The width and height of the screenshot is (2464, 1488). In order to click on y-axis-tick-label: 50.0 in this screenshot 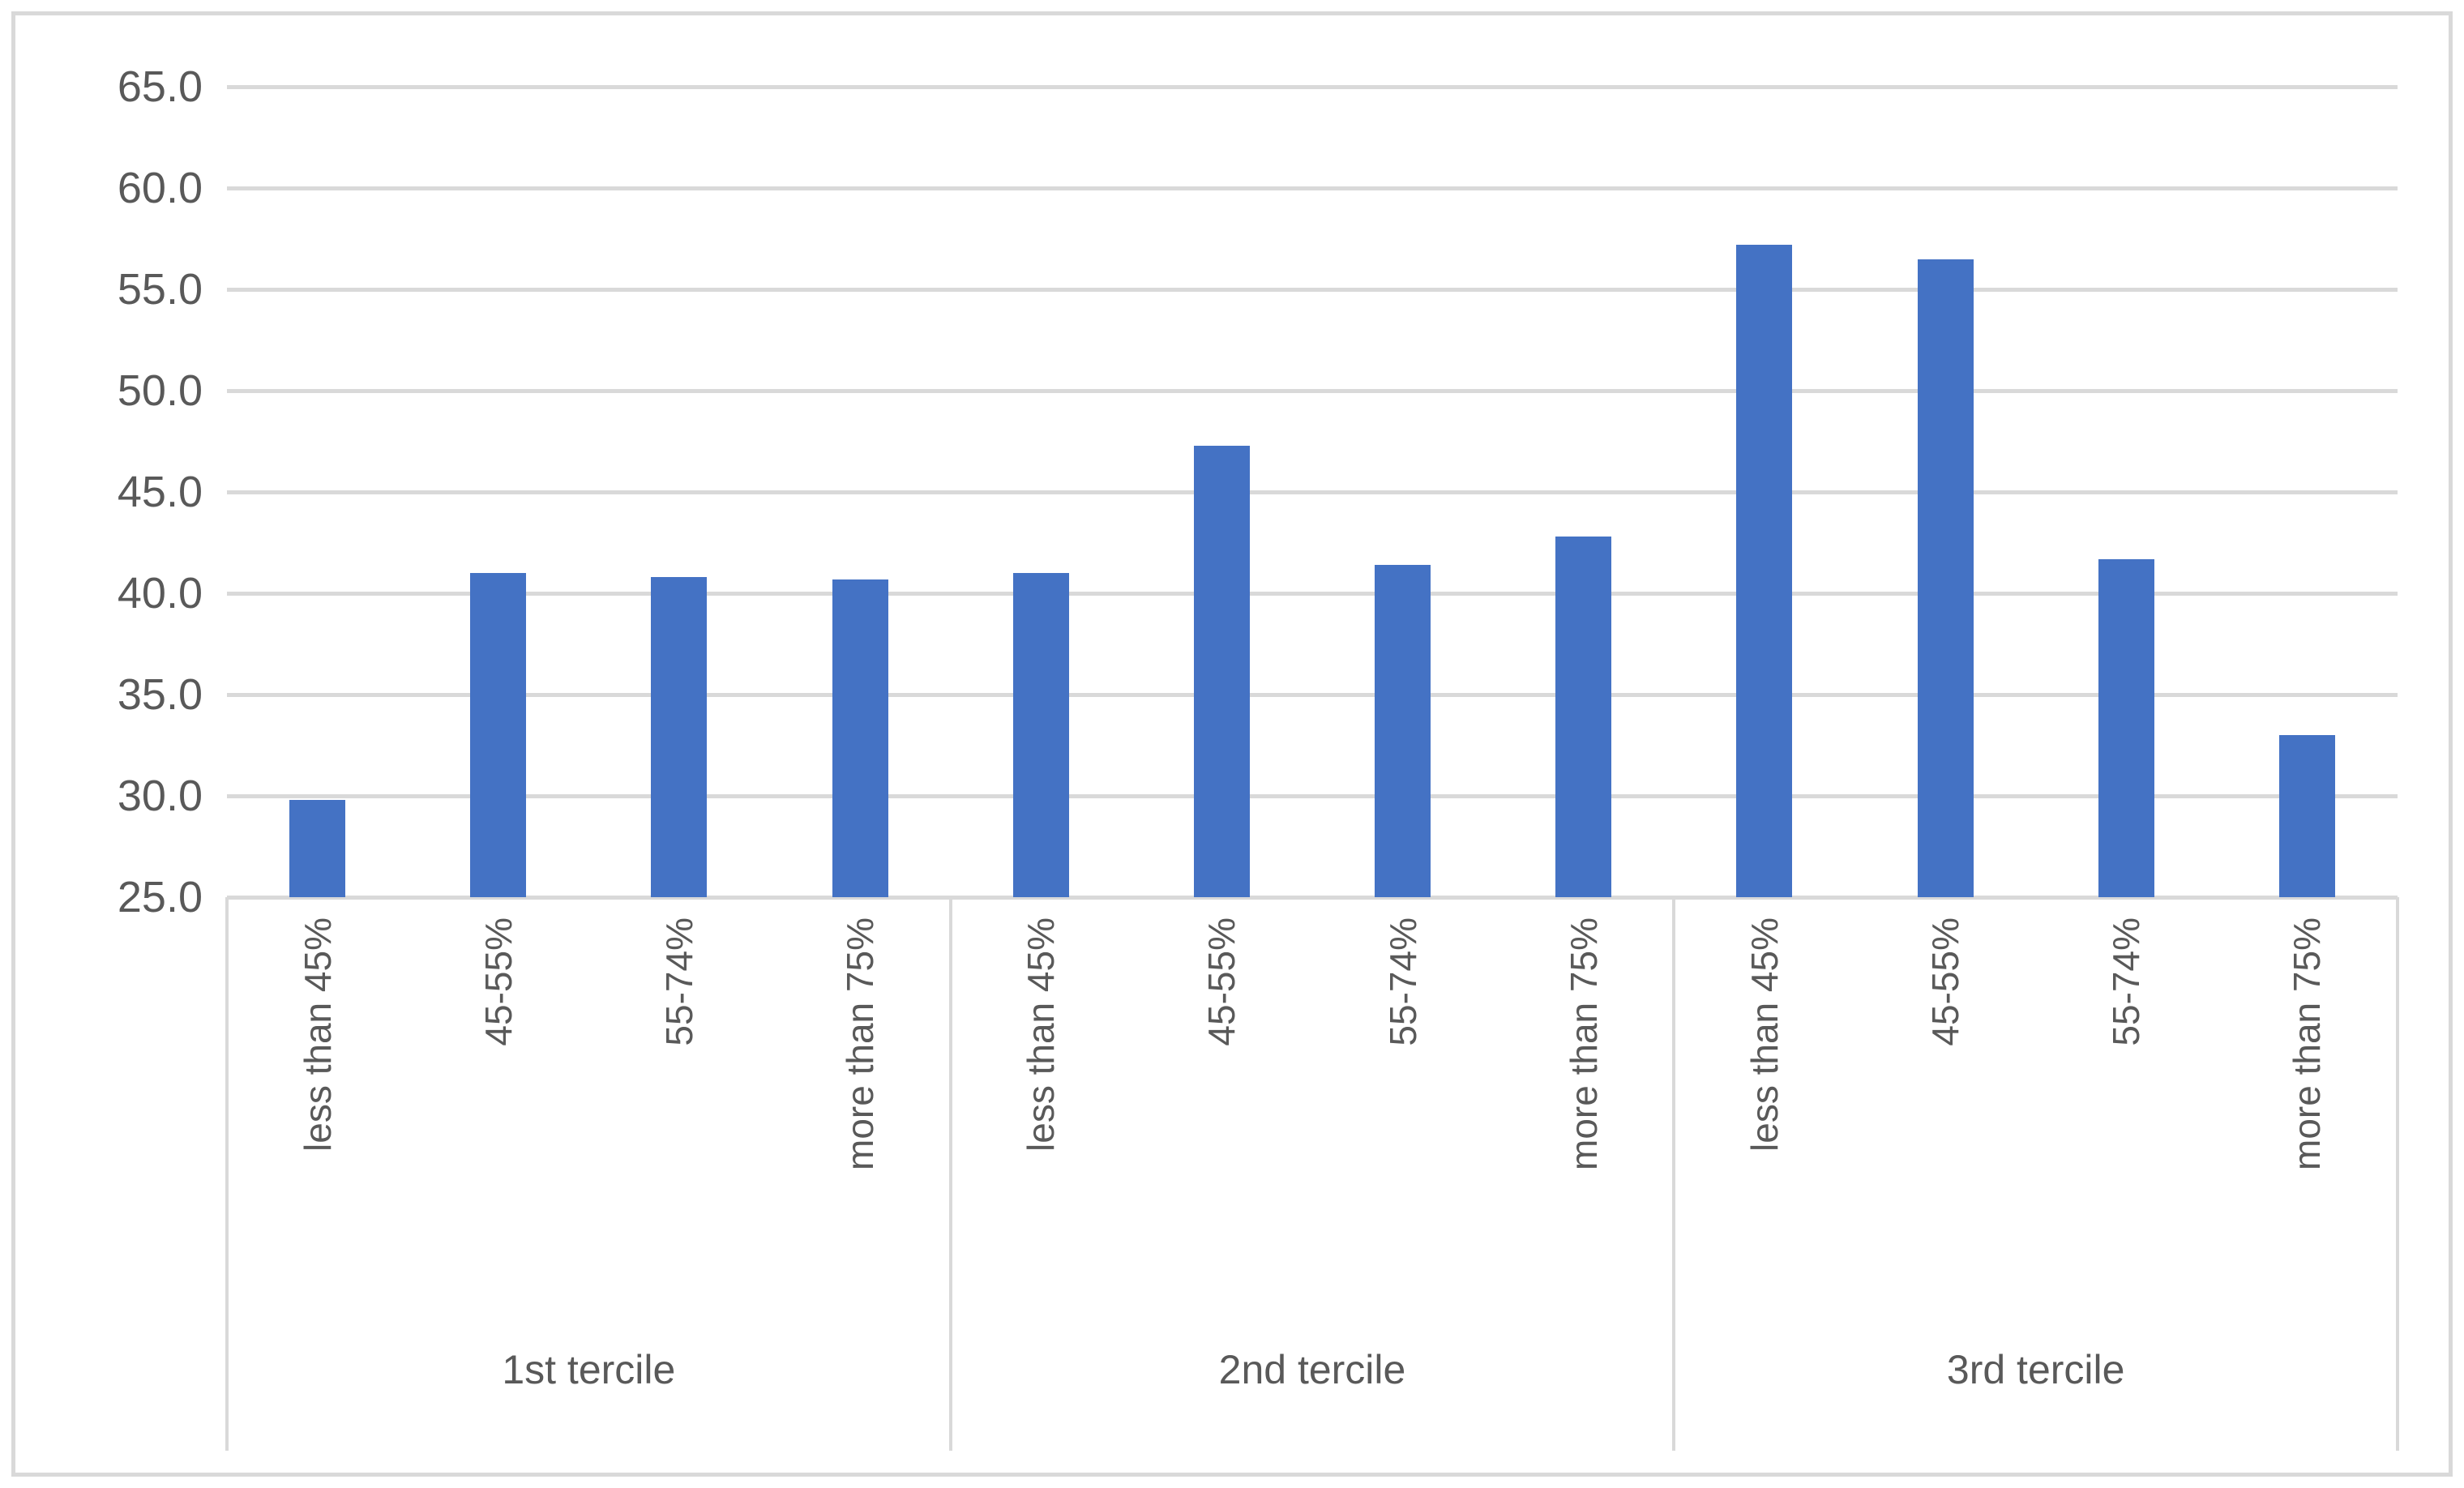, I will do `click(160, 390)`.